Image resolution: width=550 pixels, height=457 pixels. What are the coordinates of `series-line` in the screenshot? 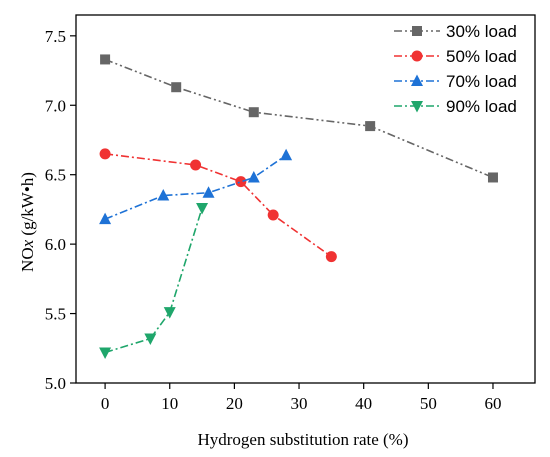 It's located at (153, 280).